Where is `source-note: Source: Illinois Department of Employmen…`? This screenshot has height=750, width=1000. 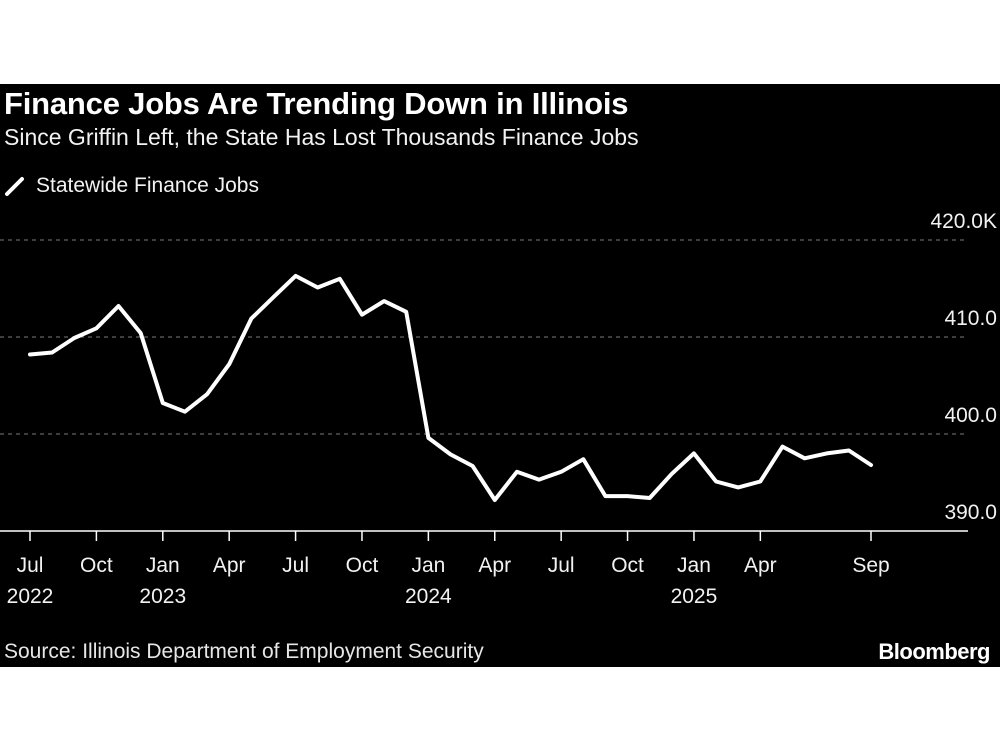
source-note: Source: Illinois Department of Employmen… is located at coordinates (244, 651).